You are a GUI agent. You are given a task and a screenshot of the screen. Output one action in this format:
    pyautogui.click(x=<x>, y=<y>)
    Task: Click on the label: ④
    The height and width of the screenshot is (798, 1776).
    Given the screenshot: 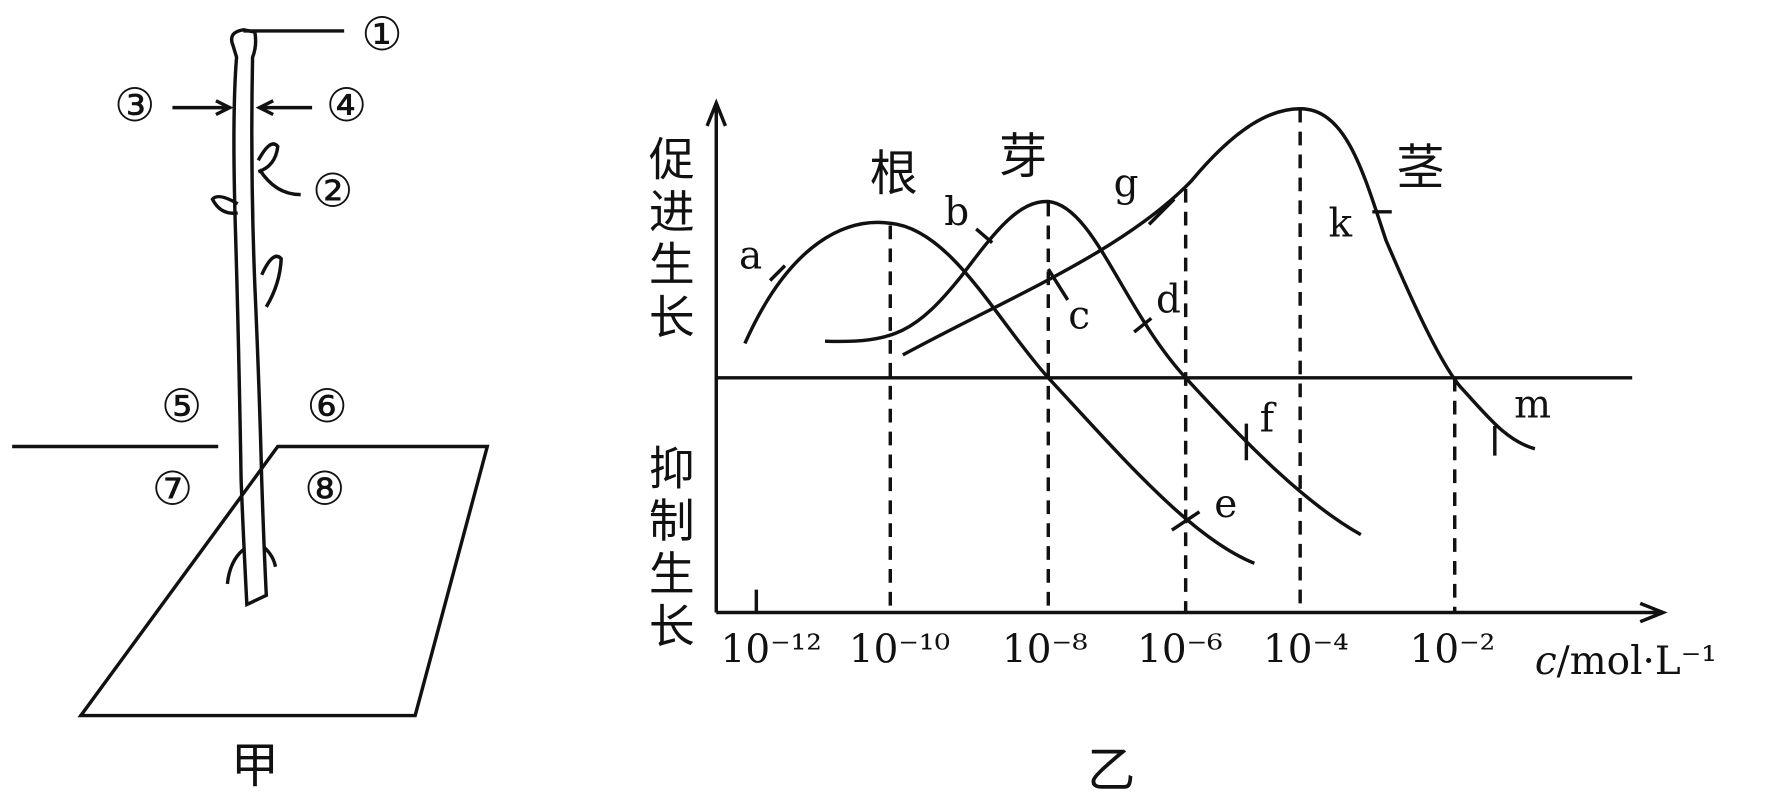 What is the action you would take?
    pyautogui.click(x=346, y=105)
    